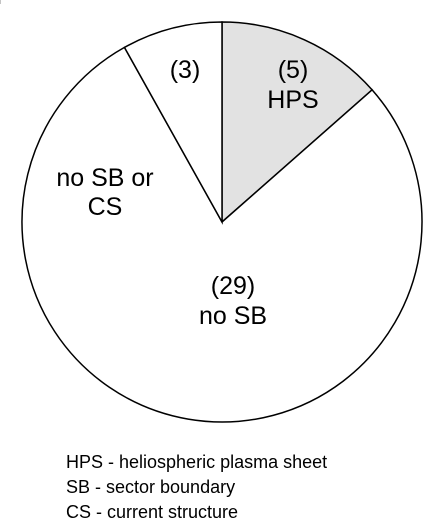 The height and width of the screenshot is (530, 430). Describe the element at coordinates (185, 70) in the screenshot. I see `value-label: (3)` at that location.